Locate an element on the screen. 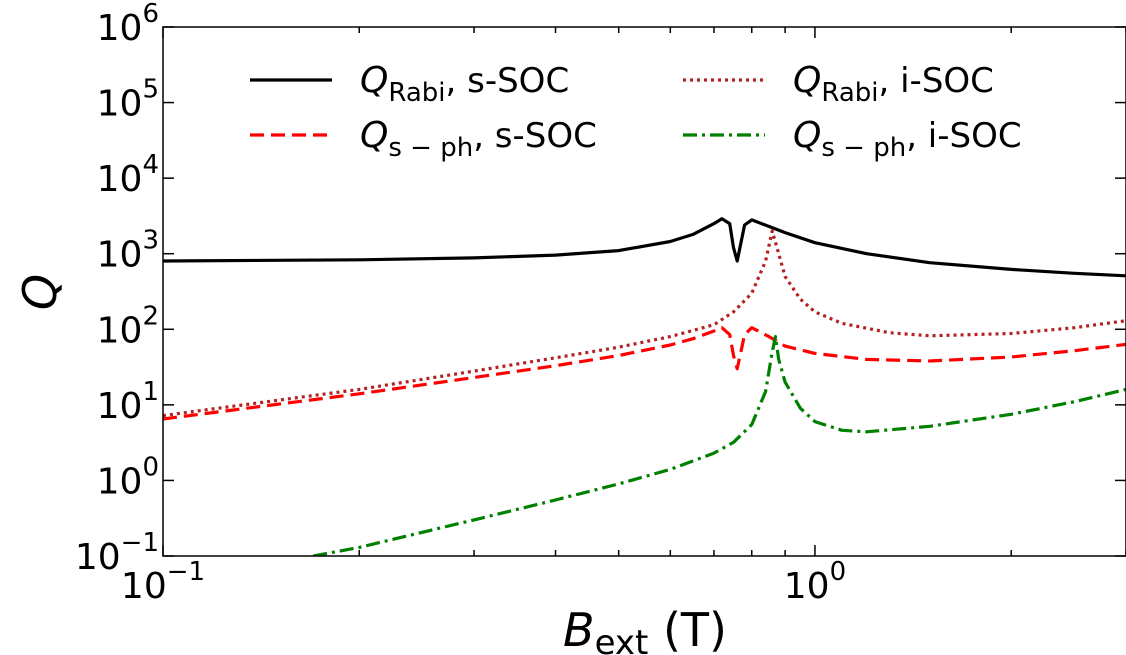  y-tick-label: 10⁵ is located at coordinates (128, 100).